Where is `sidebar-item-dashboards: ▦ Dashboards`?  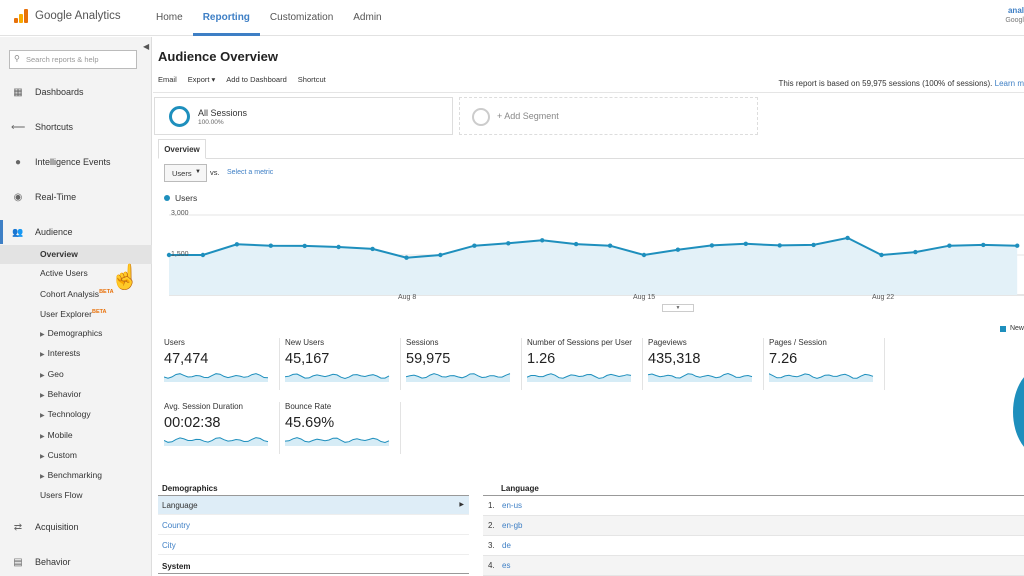 sidebar-item-dashboards: ▦ Dashboards is located at coordinates (76, 92).